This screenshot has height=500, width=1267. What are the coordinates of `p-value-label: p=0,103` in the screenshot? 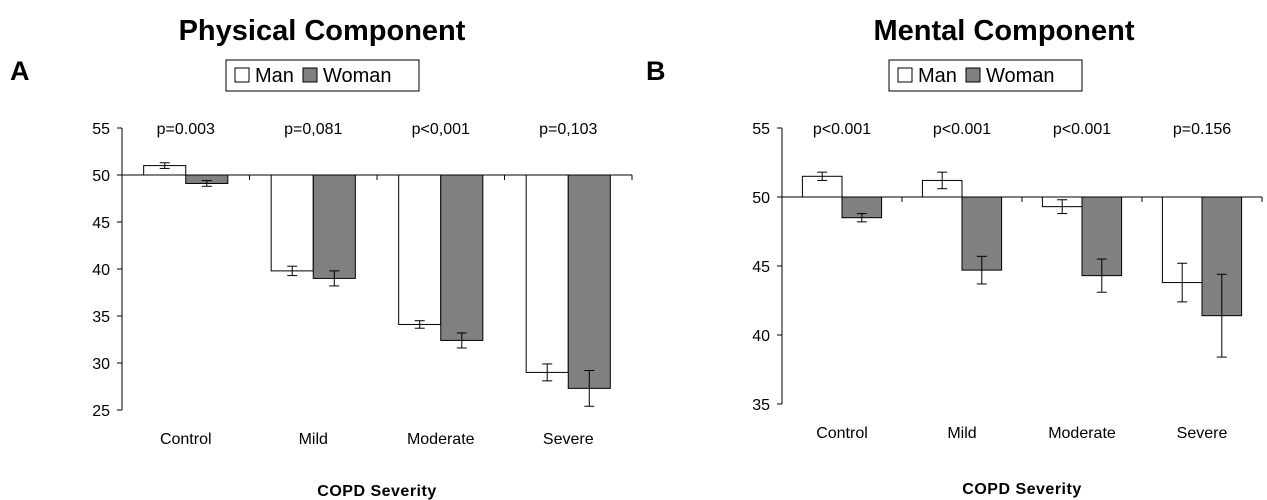 It's located at (568, 129).